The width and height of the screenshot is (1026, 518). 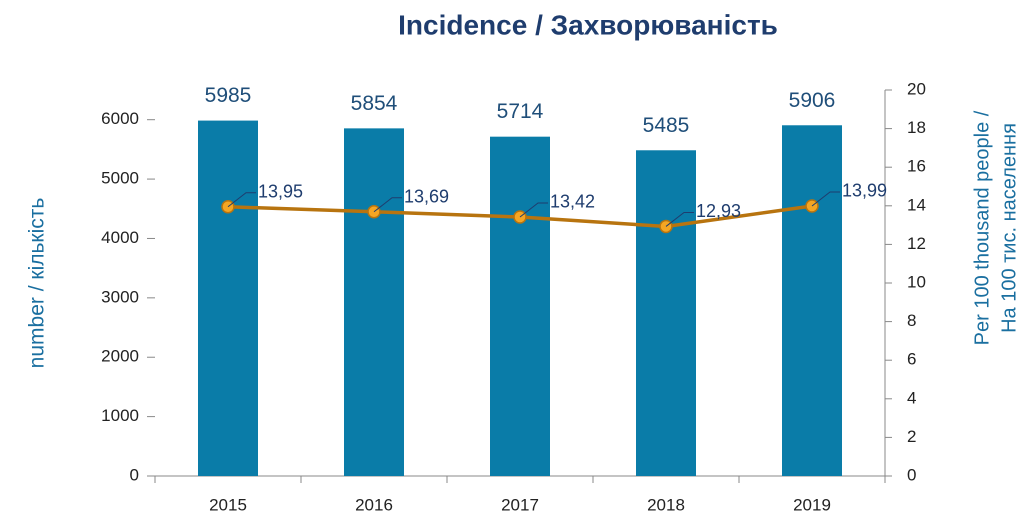 I want to click on y2-tick-label: 8, so click(x=911, y=320).